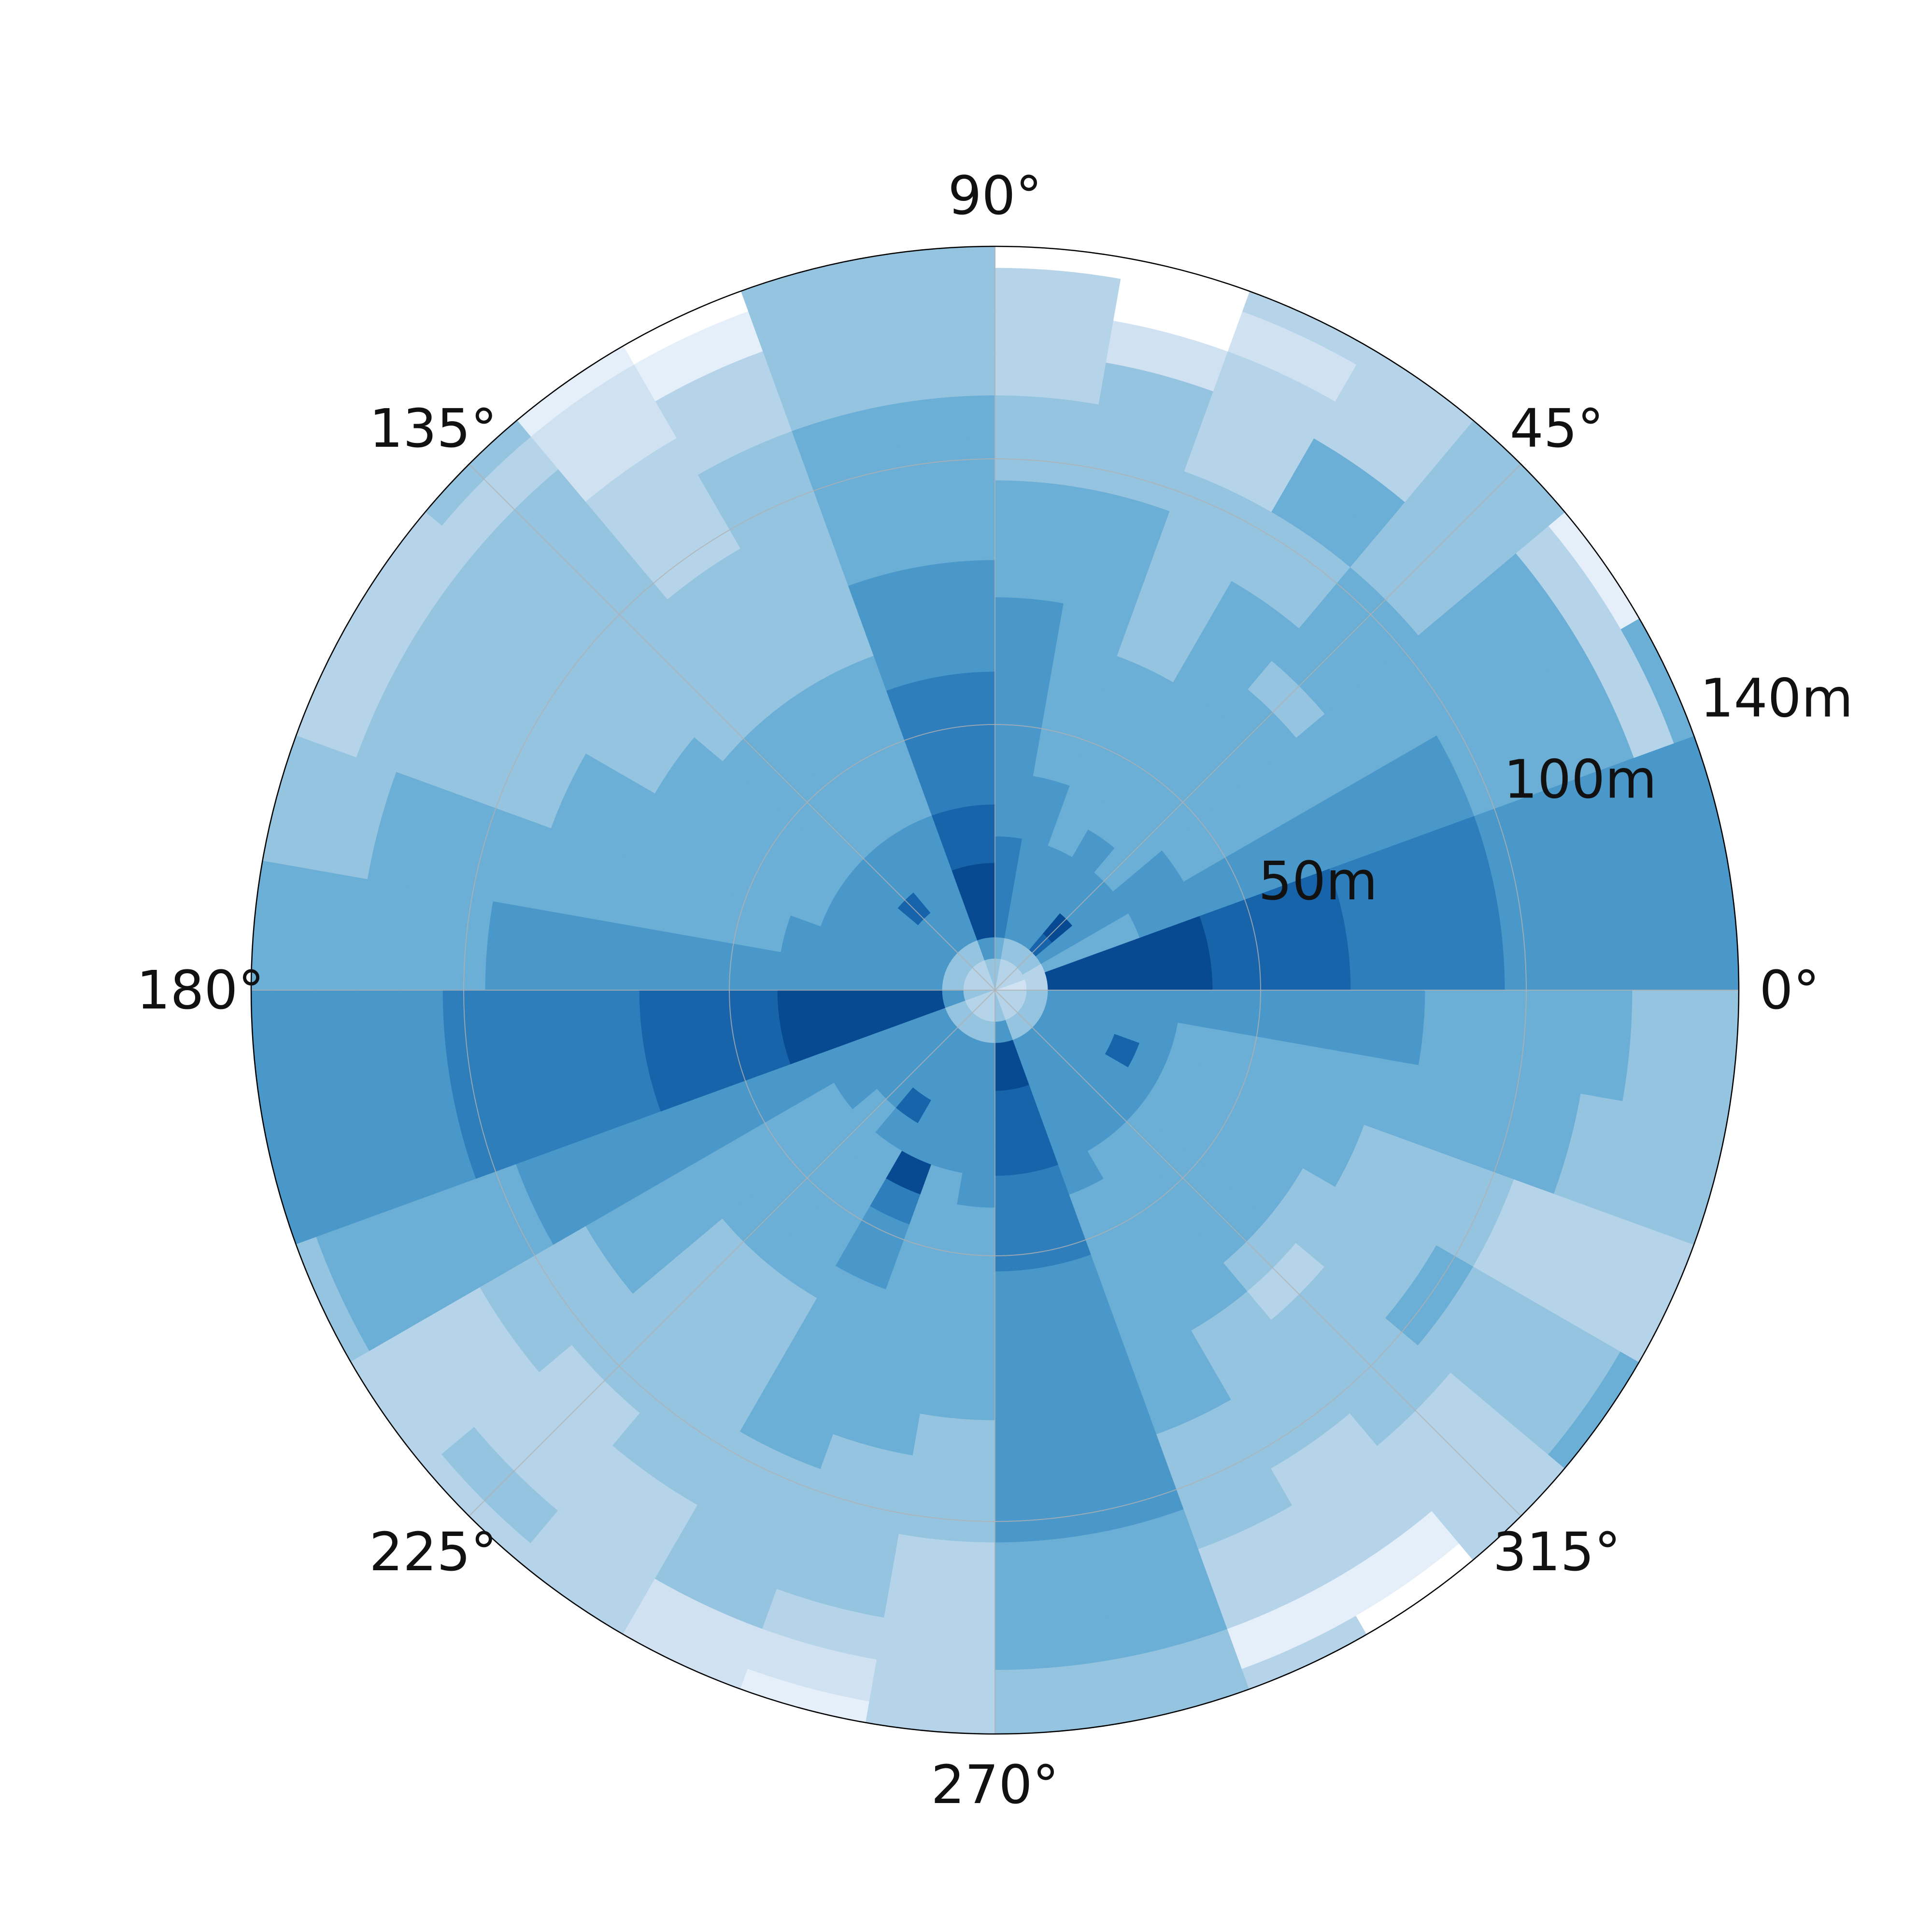  What do you see at coordinates (1580, 779) in the screenshot?
I see `r-tick-label: 100m` at bounding box center [1580, 779].